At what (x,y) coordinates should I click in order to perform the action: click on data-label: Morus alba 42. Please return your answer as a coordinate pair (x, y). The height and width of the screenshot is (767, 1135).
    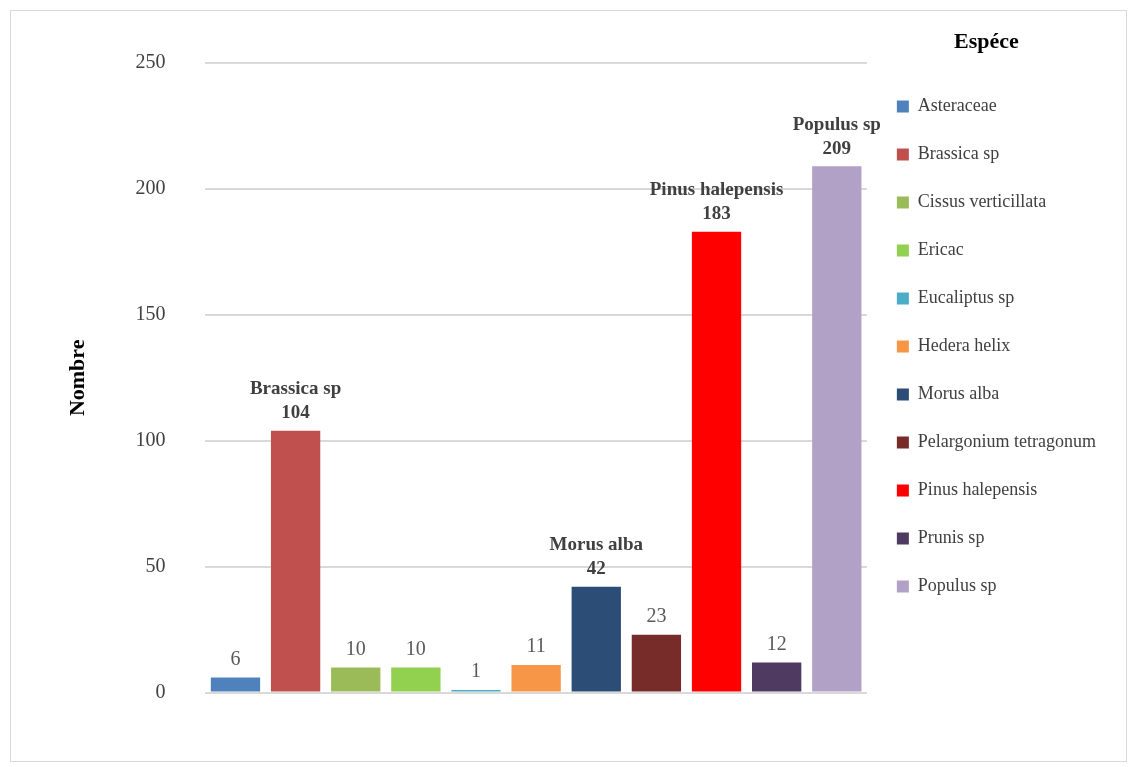
    Looking at the image, I should click on (596, 556).